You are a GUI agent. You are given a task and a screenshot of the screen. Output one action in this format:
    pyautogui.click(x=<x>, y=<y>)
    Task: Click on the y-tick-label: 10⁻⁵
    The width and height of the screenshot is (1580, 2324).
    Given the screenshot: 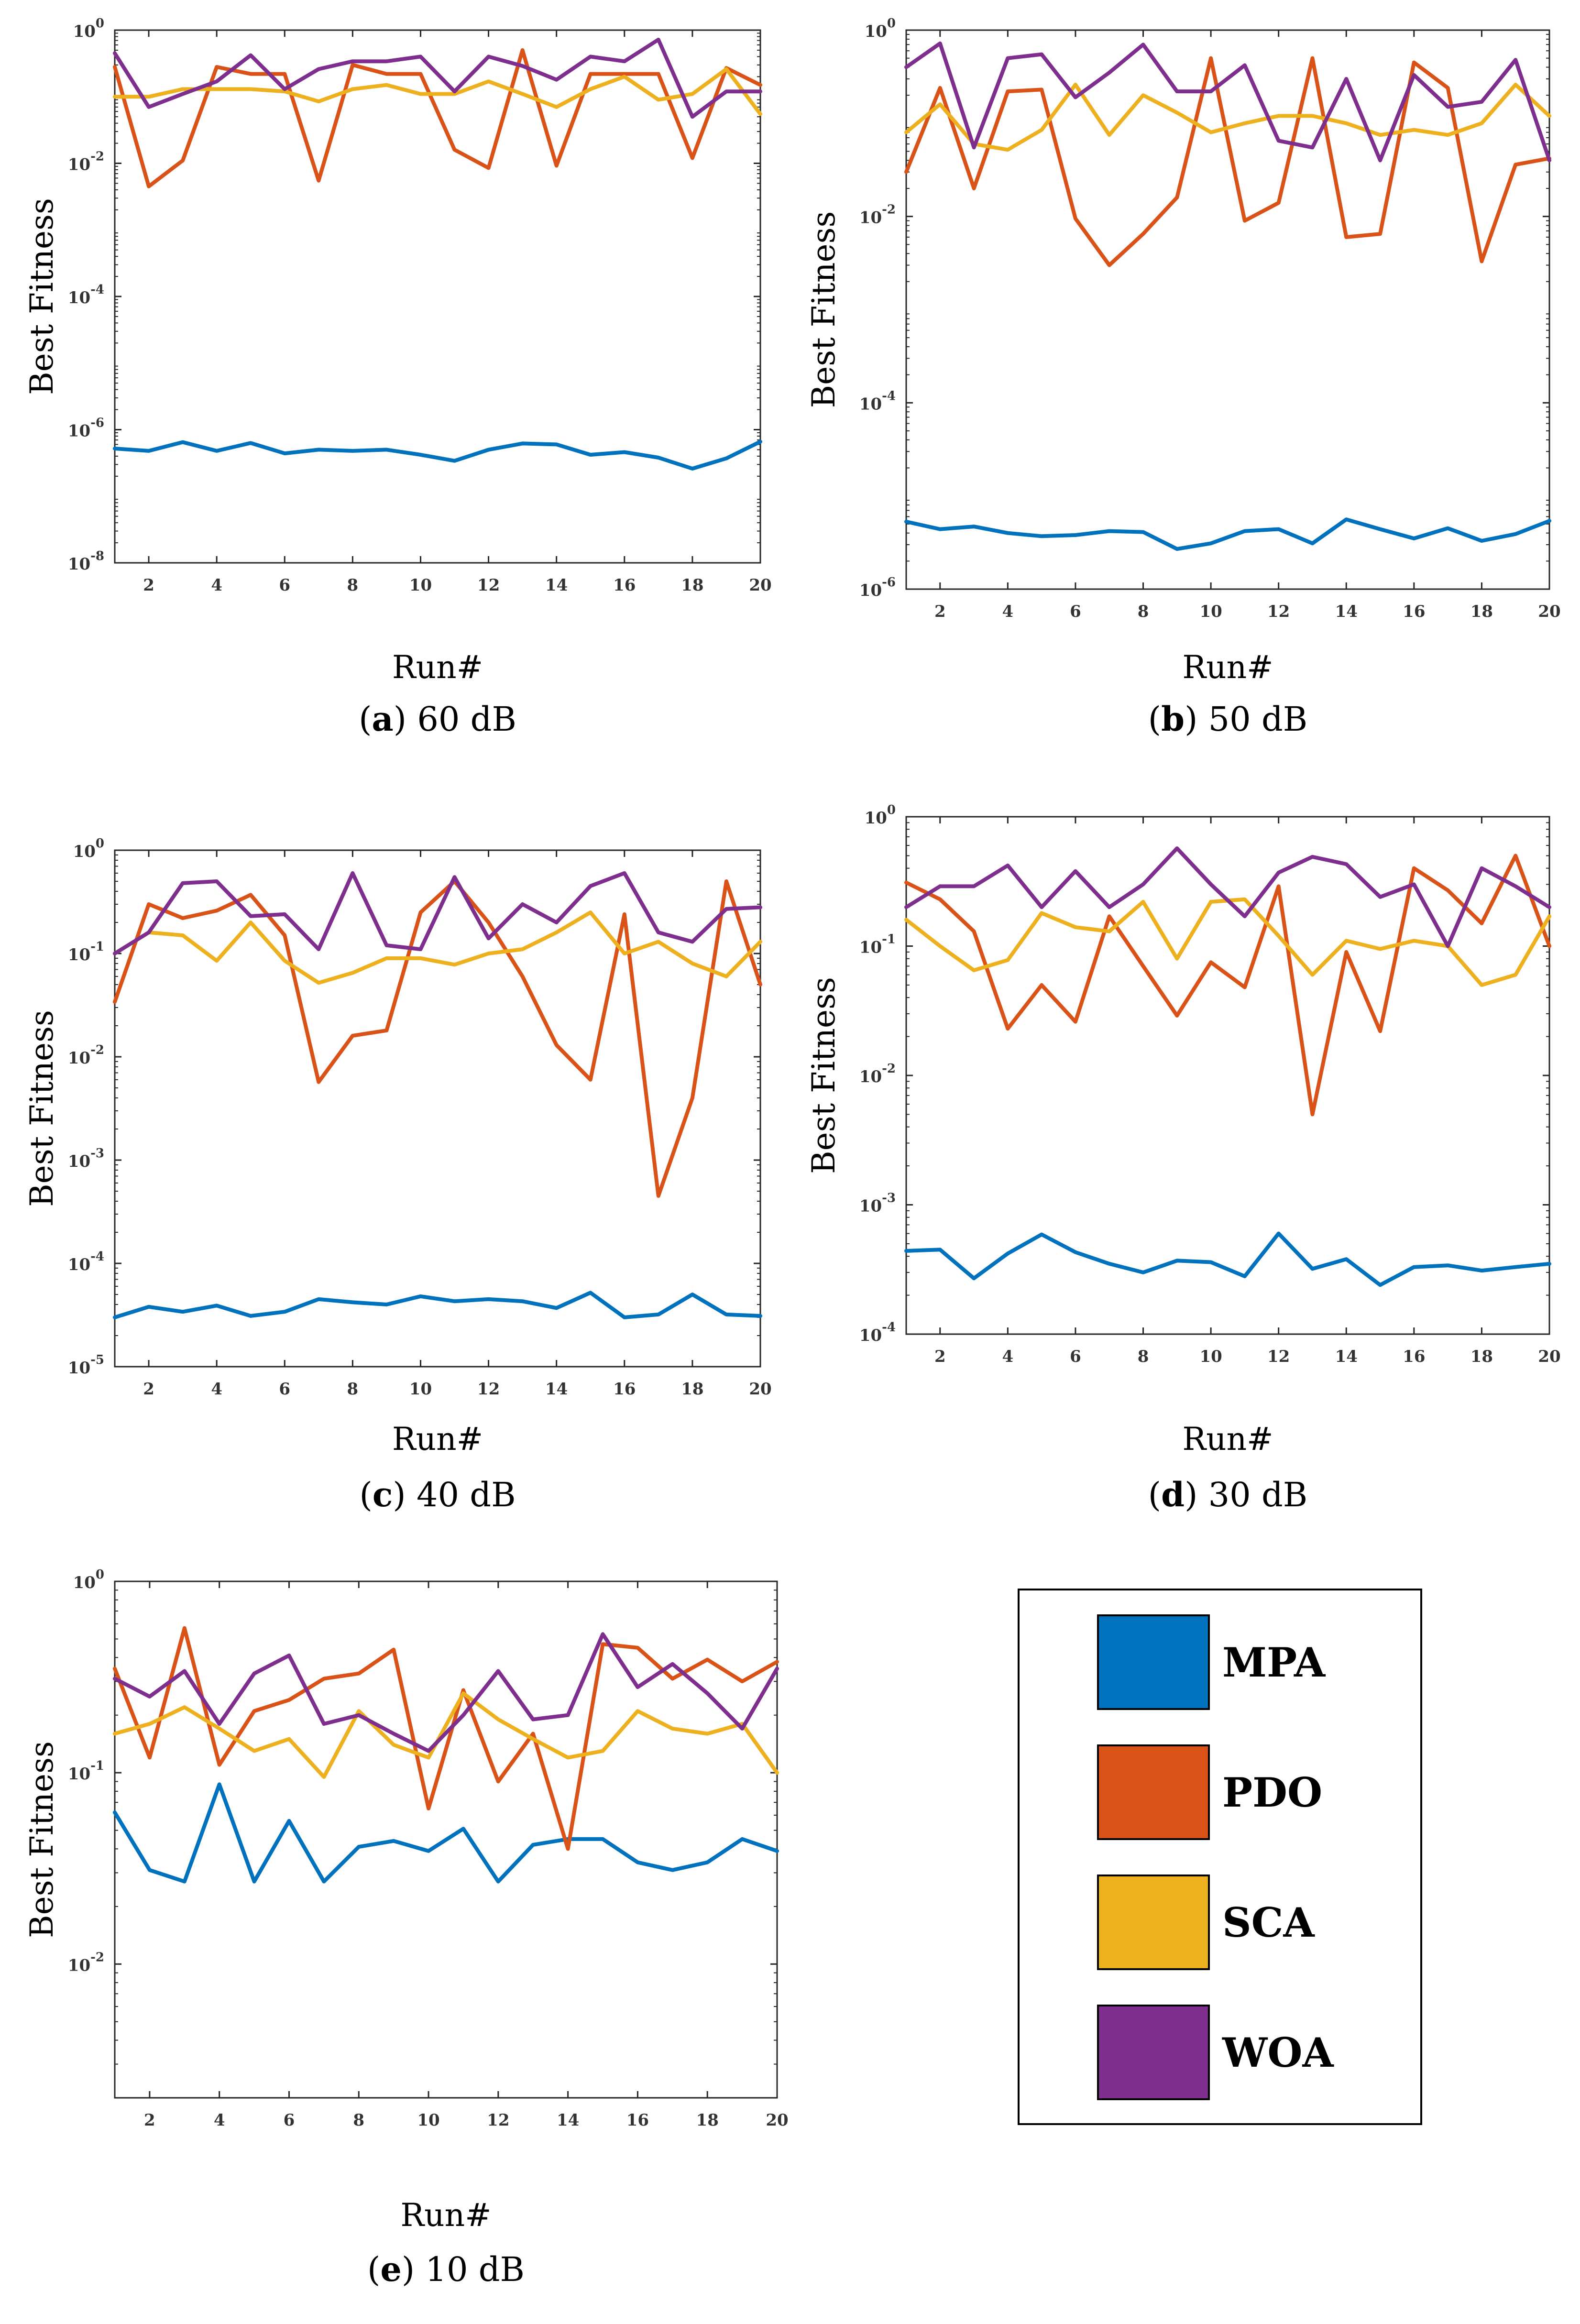 What is the action you would take?
    pyautogui.click(x=86, y=1365)
    